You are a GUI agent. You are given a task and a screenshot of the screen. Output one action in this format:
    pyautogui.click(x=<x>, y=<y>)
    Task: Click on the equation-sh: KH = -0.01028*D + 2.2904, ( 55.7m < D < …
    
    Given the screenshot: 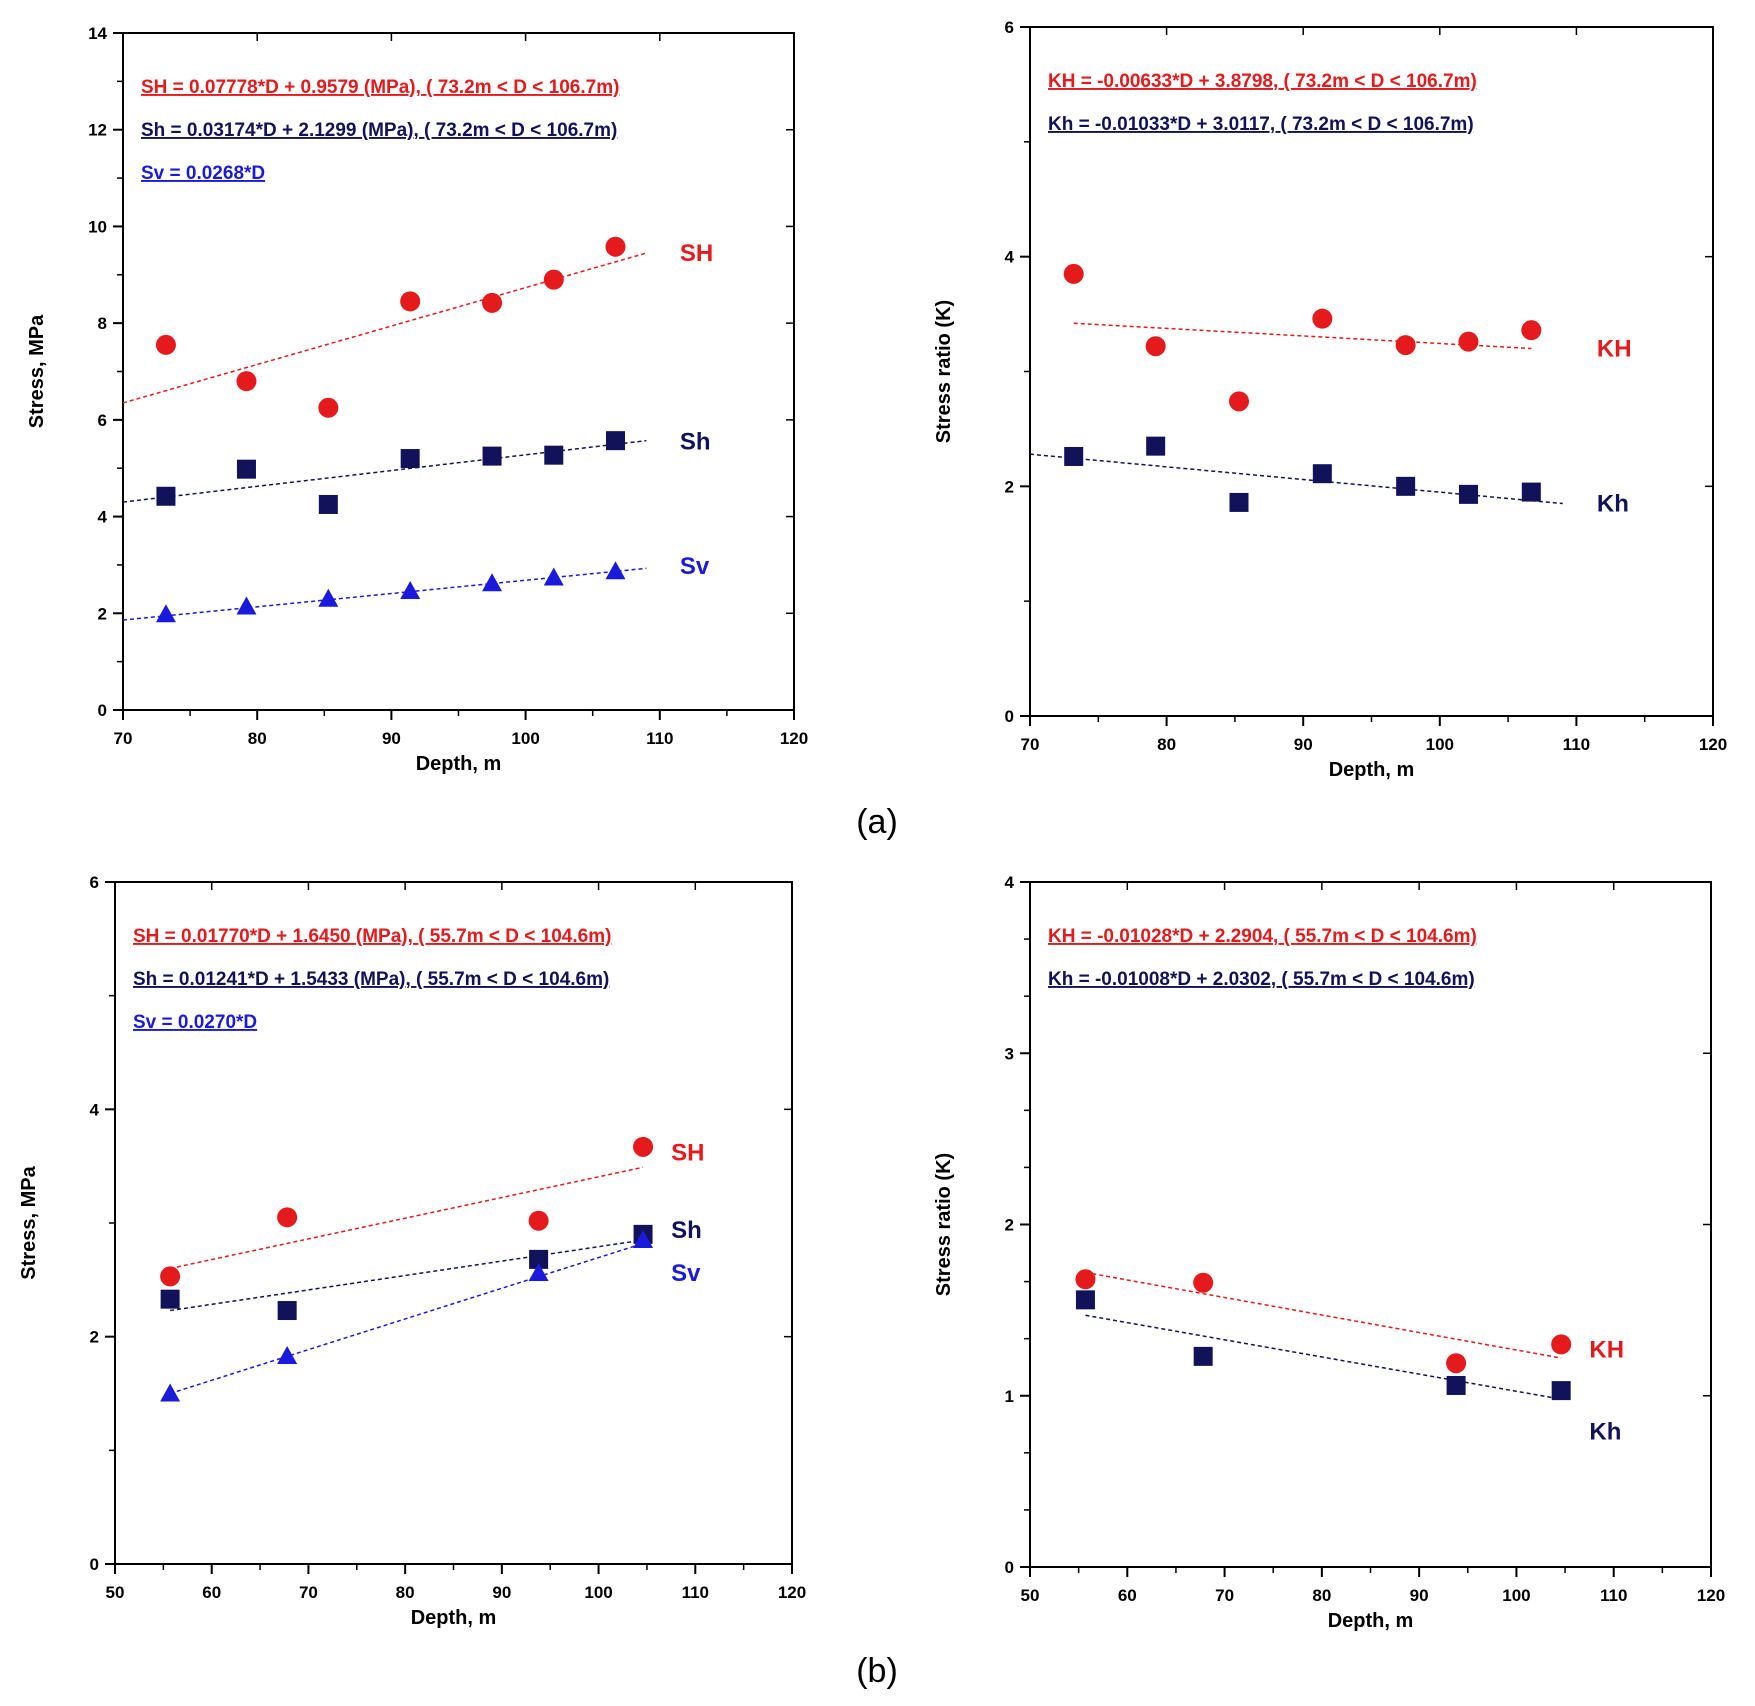 What is the action you would take?
    pyautogui.click(x=1262, y=936)
    